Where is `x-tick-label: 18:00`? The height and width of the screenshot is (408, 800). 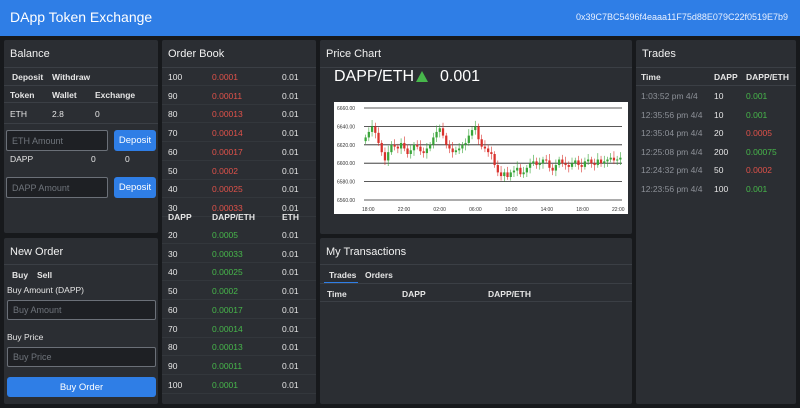
x-tick-label: 18:00 is located at coordinates (368, 210).